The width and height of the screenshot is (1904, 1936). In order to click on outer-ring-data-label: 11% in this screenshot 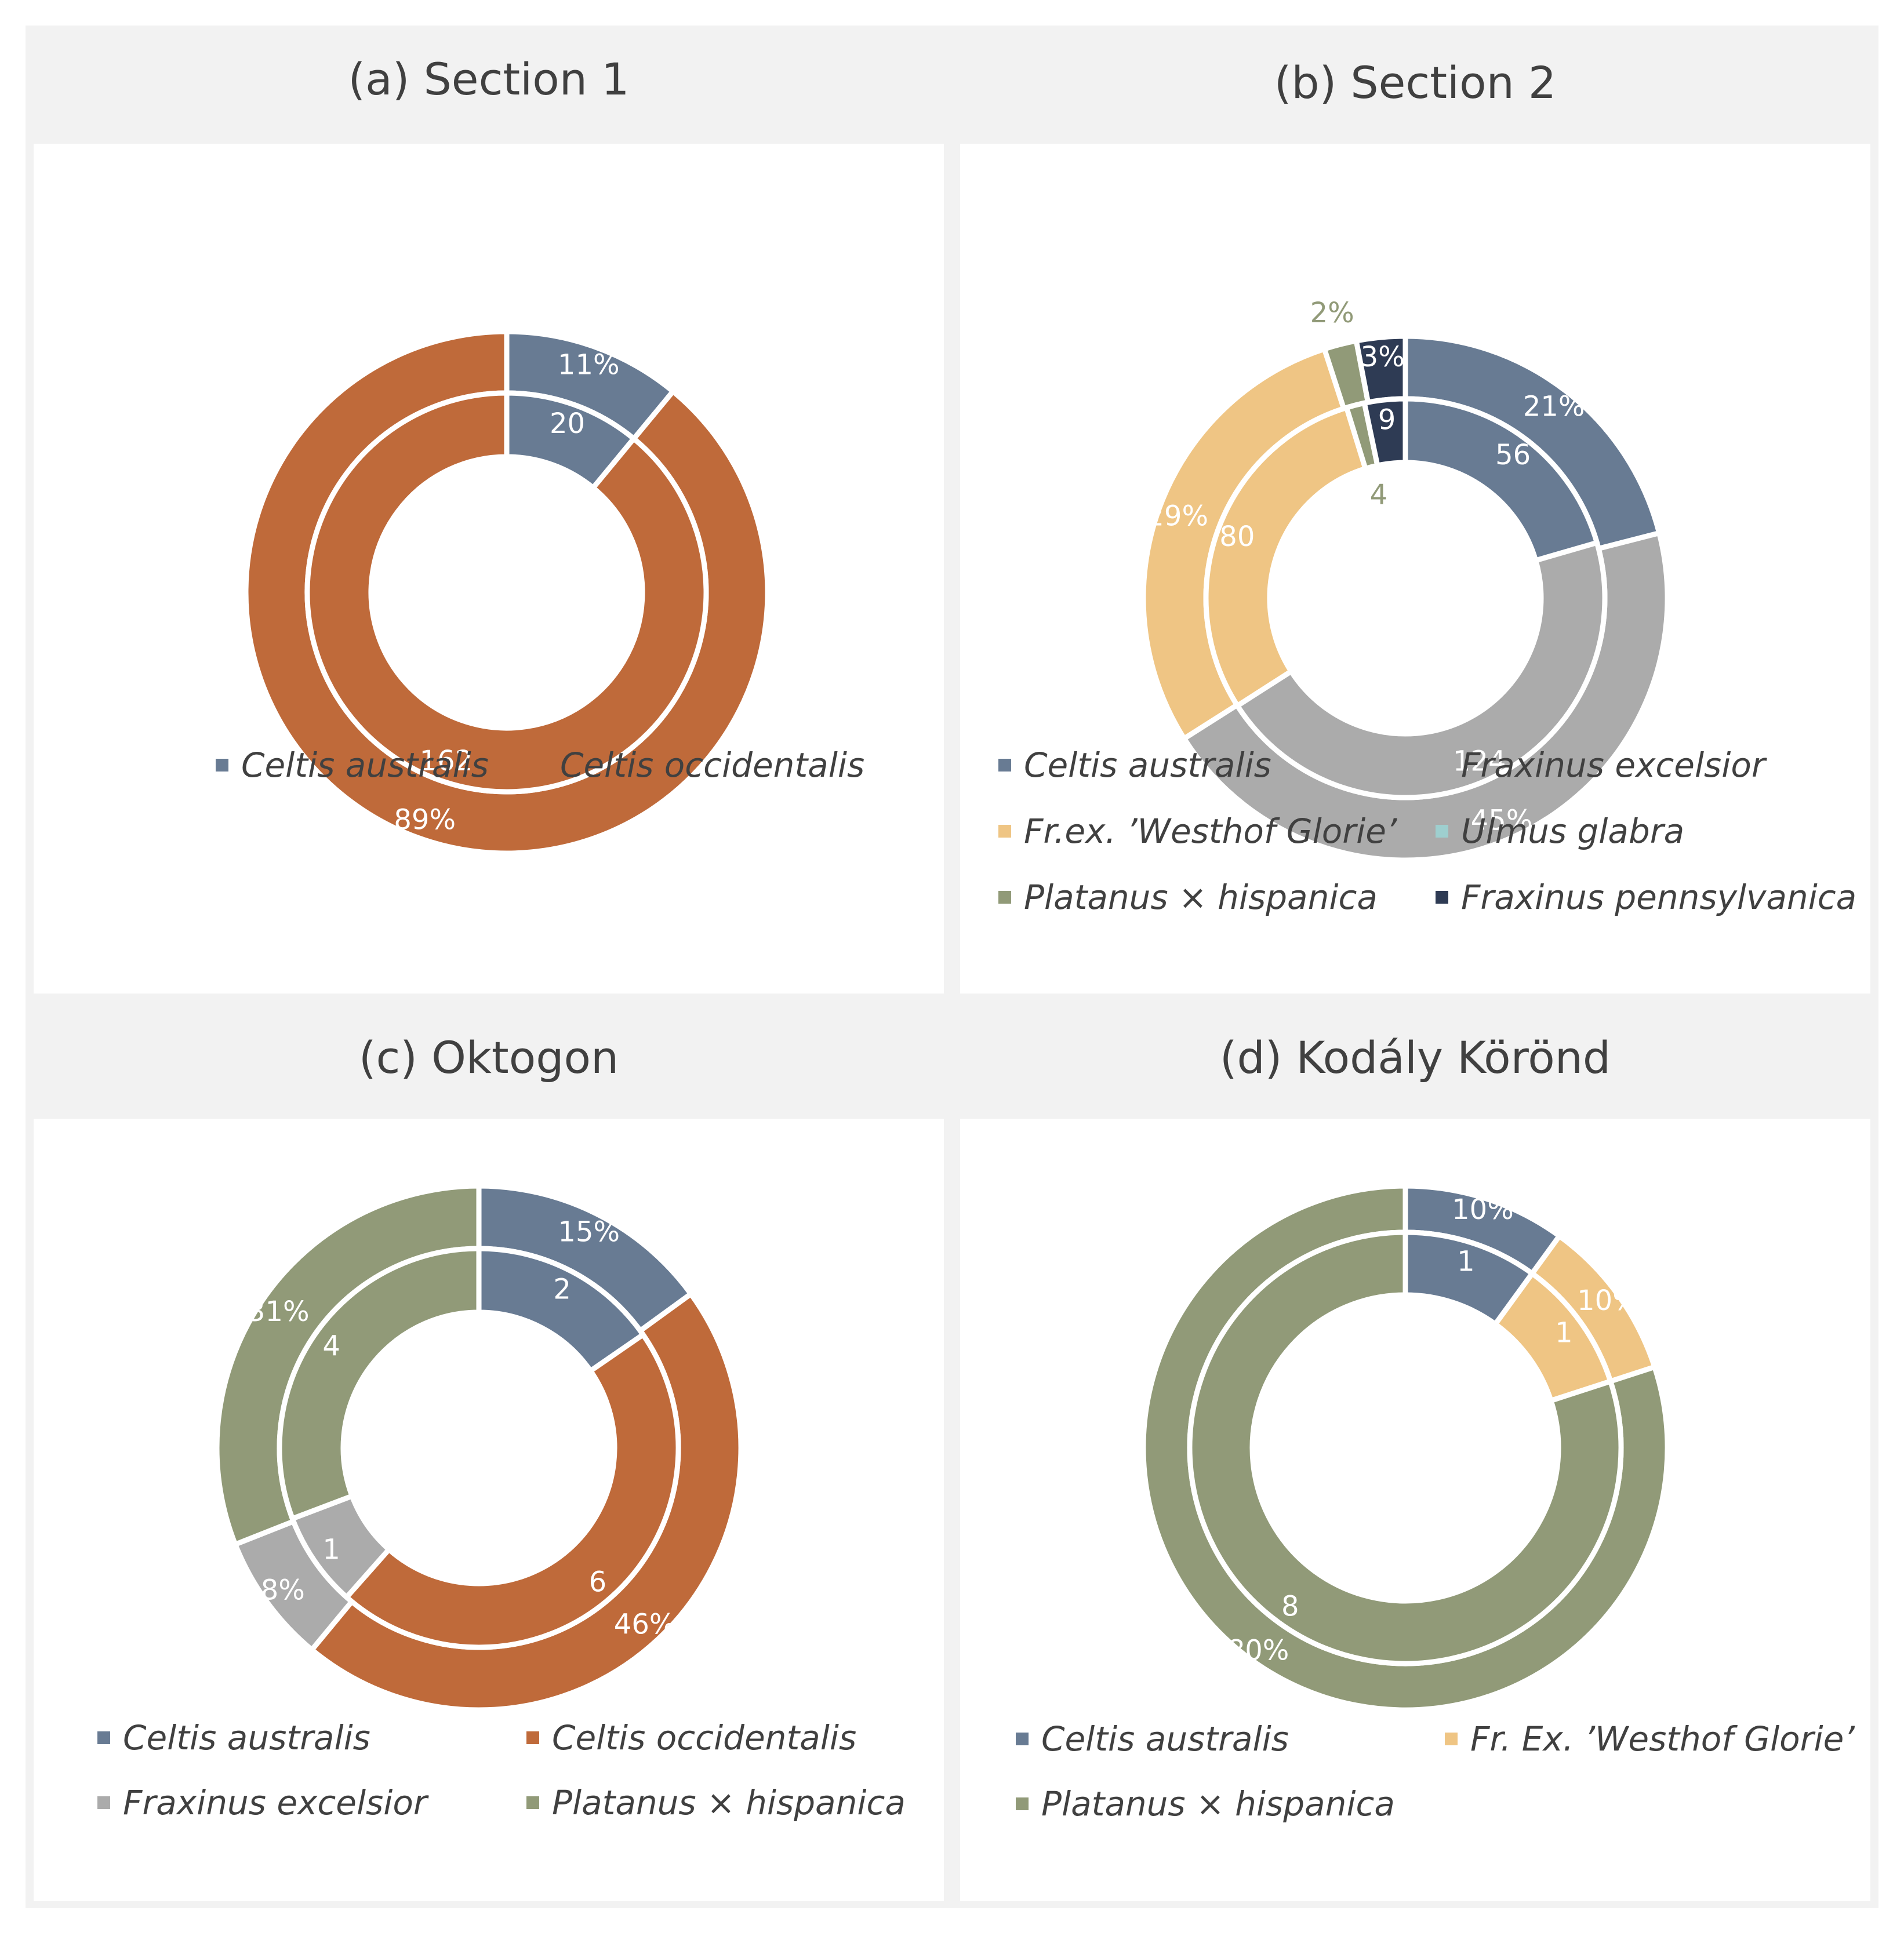, I will do `click(589, 365)`.